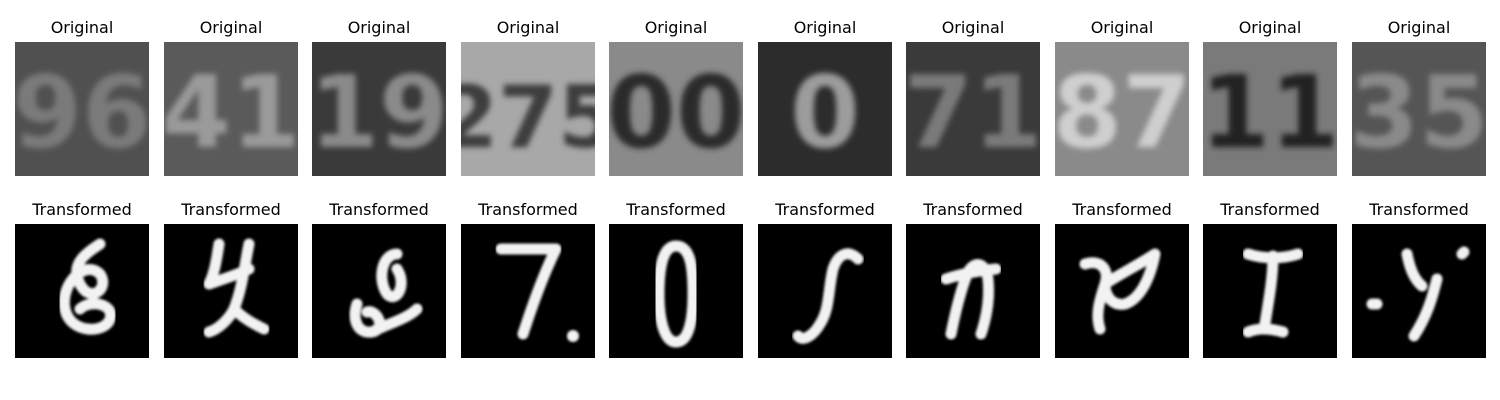  I want to click on original-digit-image: 87, so click(1122, 109).